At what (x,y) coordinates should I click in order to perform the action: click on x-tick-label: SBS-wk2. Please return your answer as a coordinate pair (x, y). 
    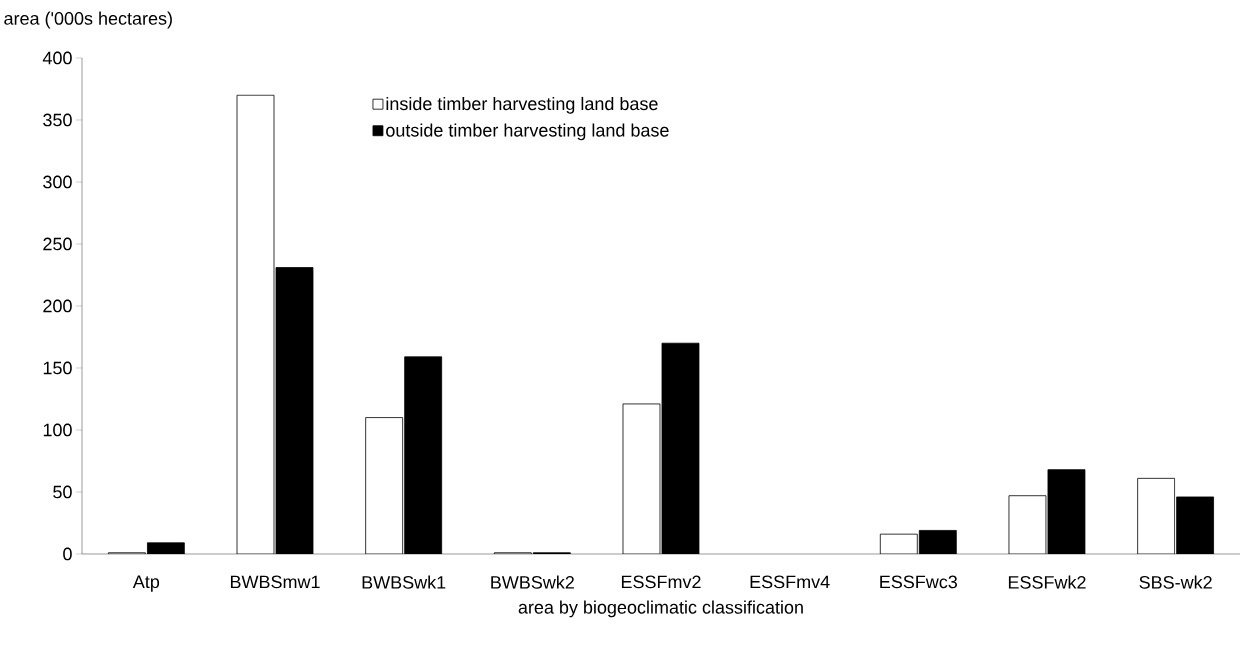
    Looking at the image, I should click on (1175, 582).